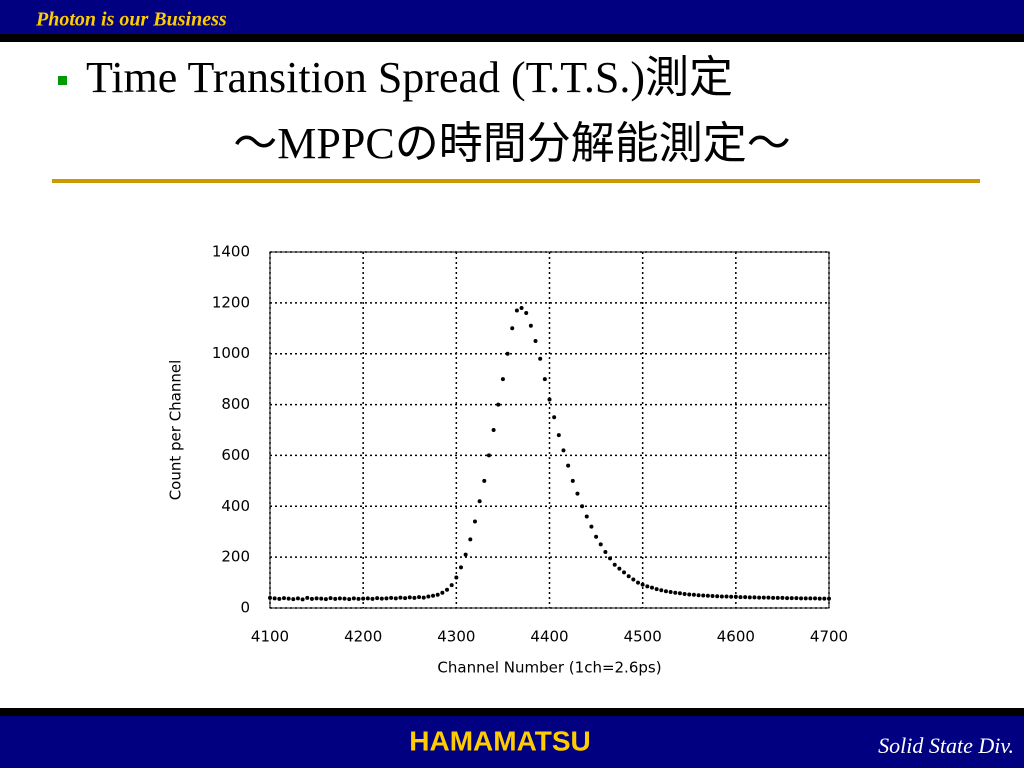 Image resolution: width=1024 pixels, height=768 pixels. What do you see at coordinates (231, 302) in the screenshot?
I see `y-tick-label: 1200` at bounding box center [231, 302].